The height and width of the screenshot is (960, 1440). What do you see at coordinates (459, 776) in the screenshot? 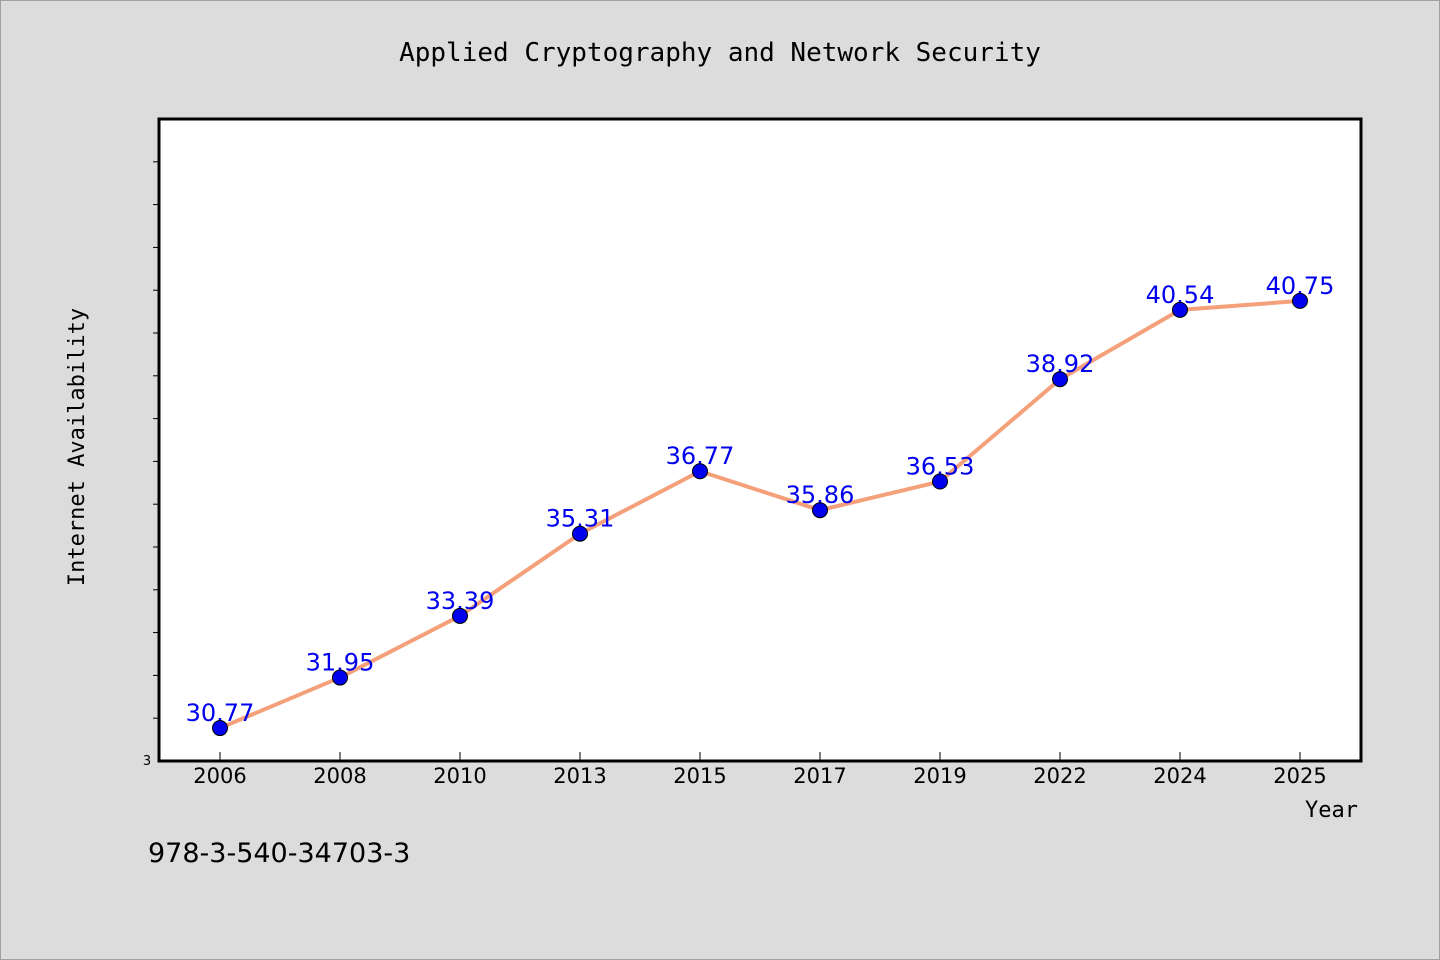
I see `x-tick-label: 2010` at bounding box center [459, 776].